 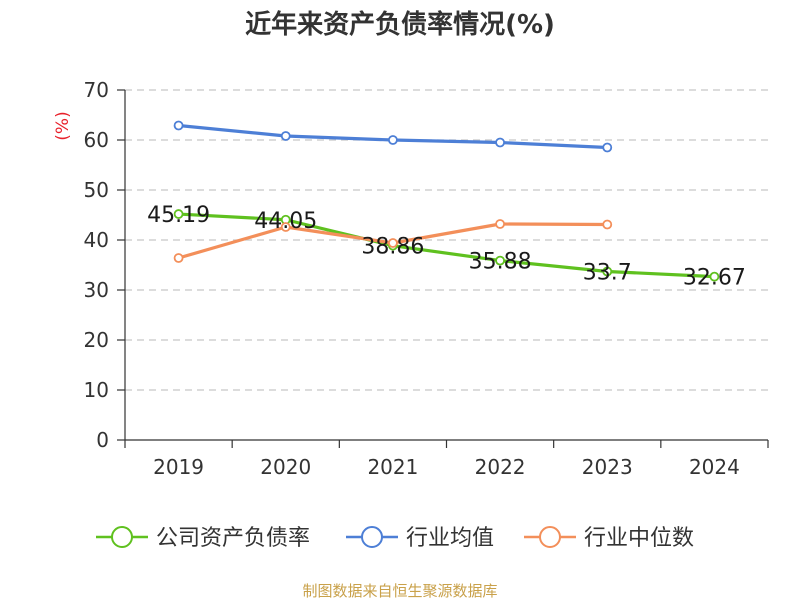 I want to click on y-tick-label: 0, so click(x=102, y=440).